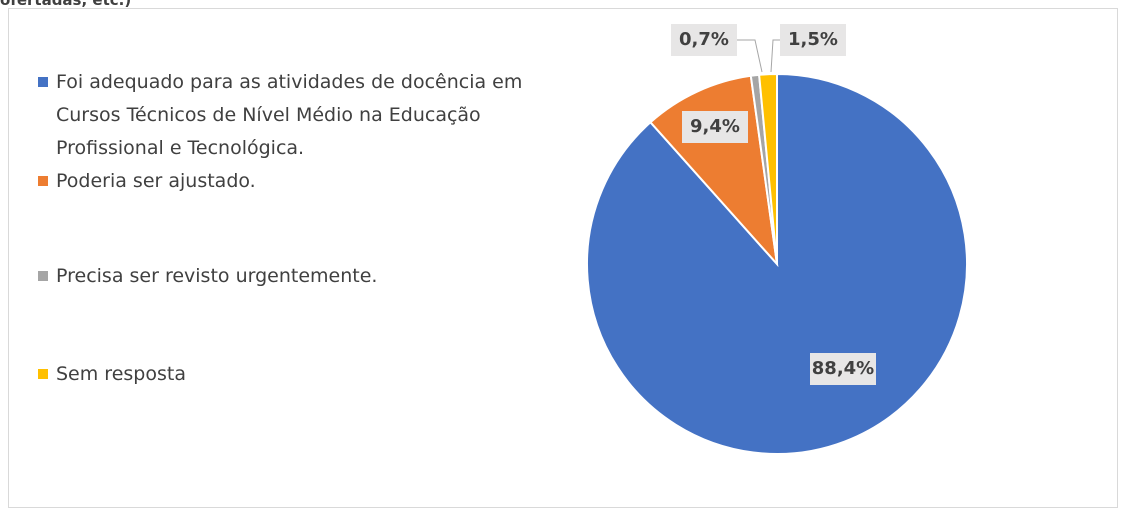  What do you see at coordinates (298, 374) in the screenshot?
I see `legend-item: Sem resposta` at bounding box center [298, 374].